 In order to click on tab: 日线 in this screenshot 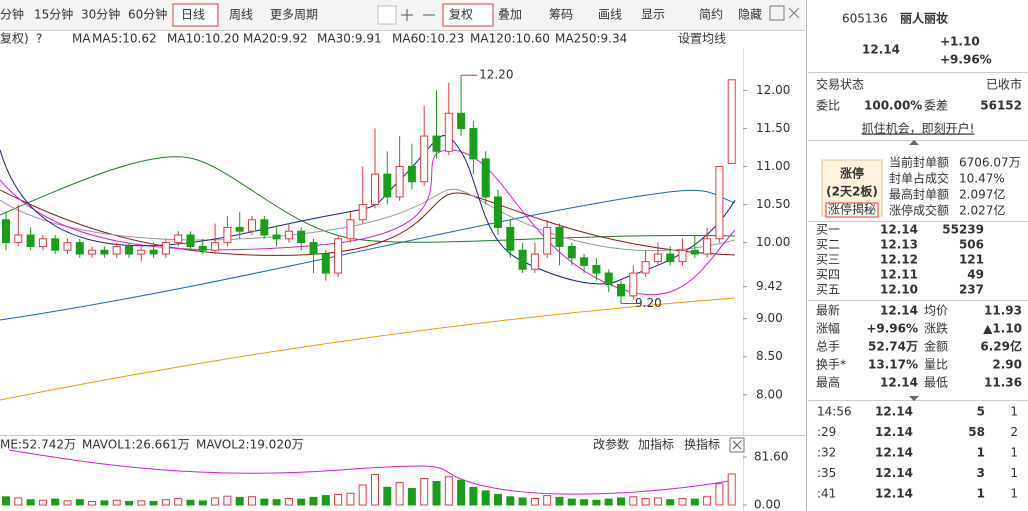, I will do `click(193, 15)`.